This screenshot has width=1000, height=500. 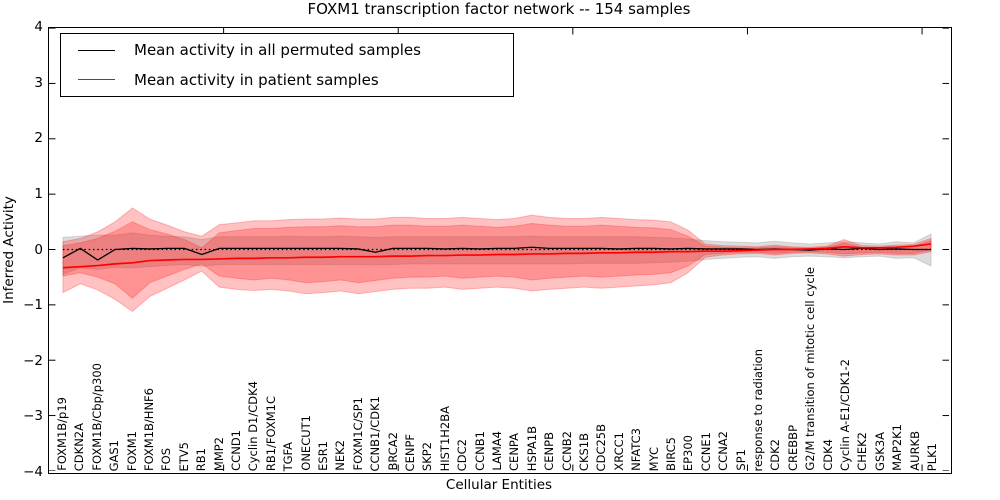 What do you see at coordinates (653, 458) in the screenshot?
I see `x-tick-label: MYC` at bounding box center [653, 458].